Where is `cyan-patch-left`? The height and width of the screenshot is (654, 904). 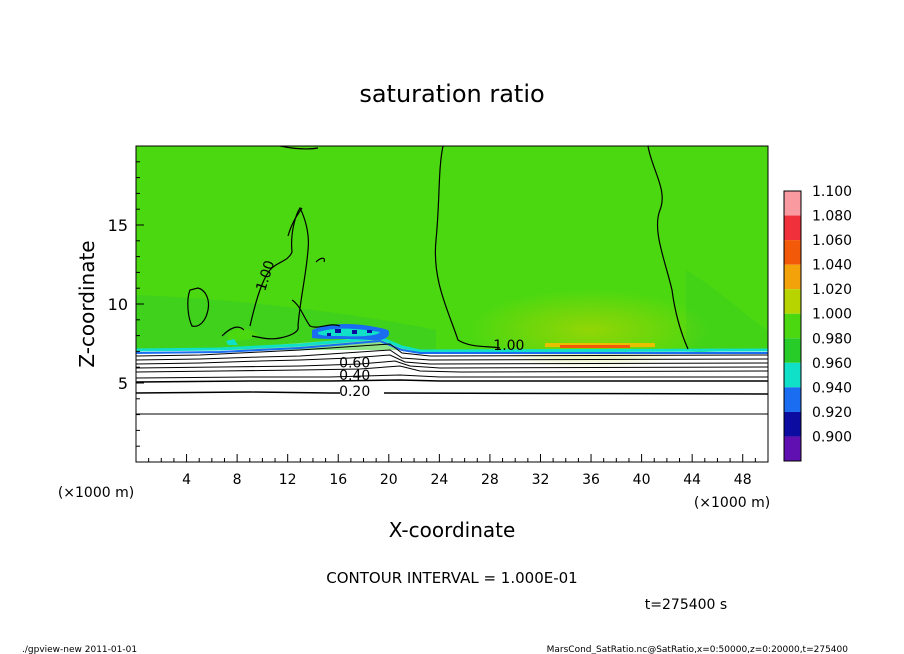 cyan-patch-left is located at coordinates (232, 342).